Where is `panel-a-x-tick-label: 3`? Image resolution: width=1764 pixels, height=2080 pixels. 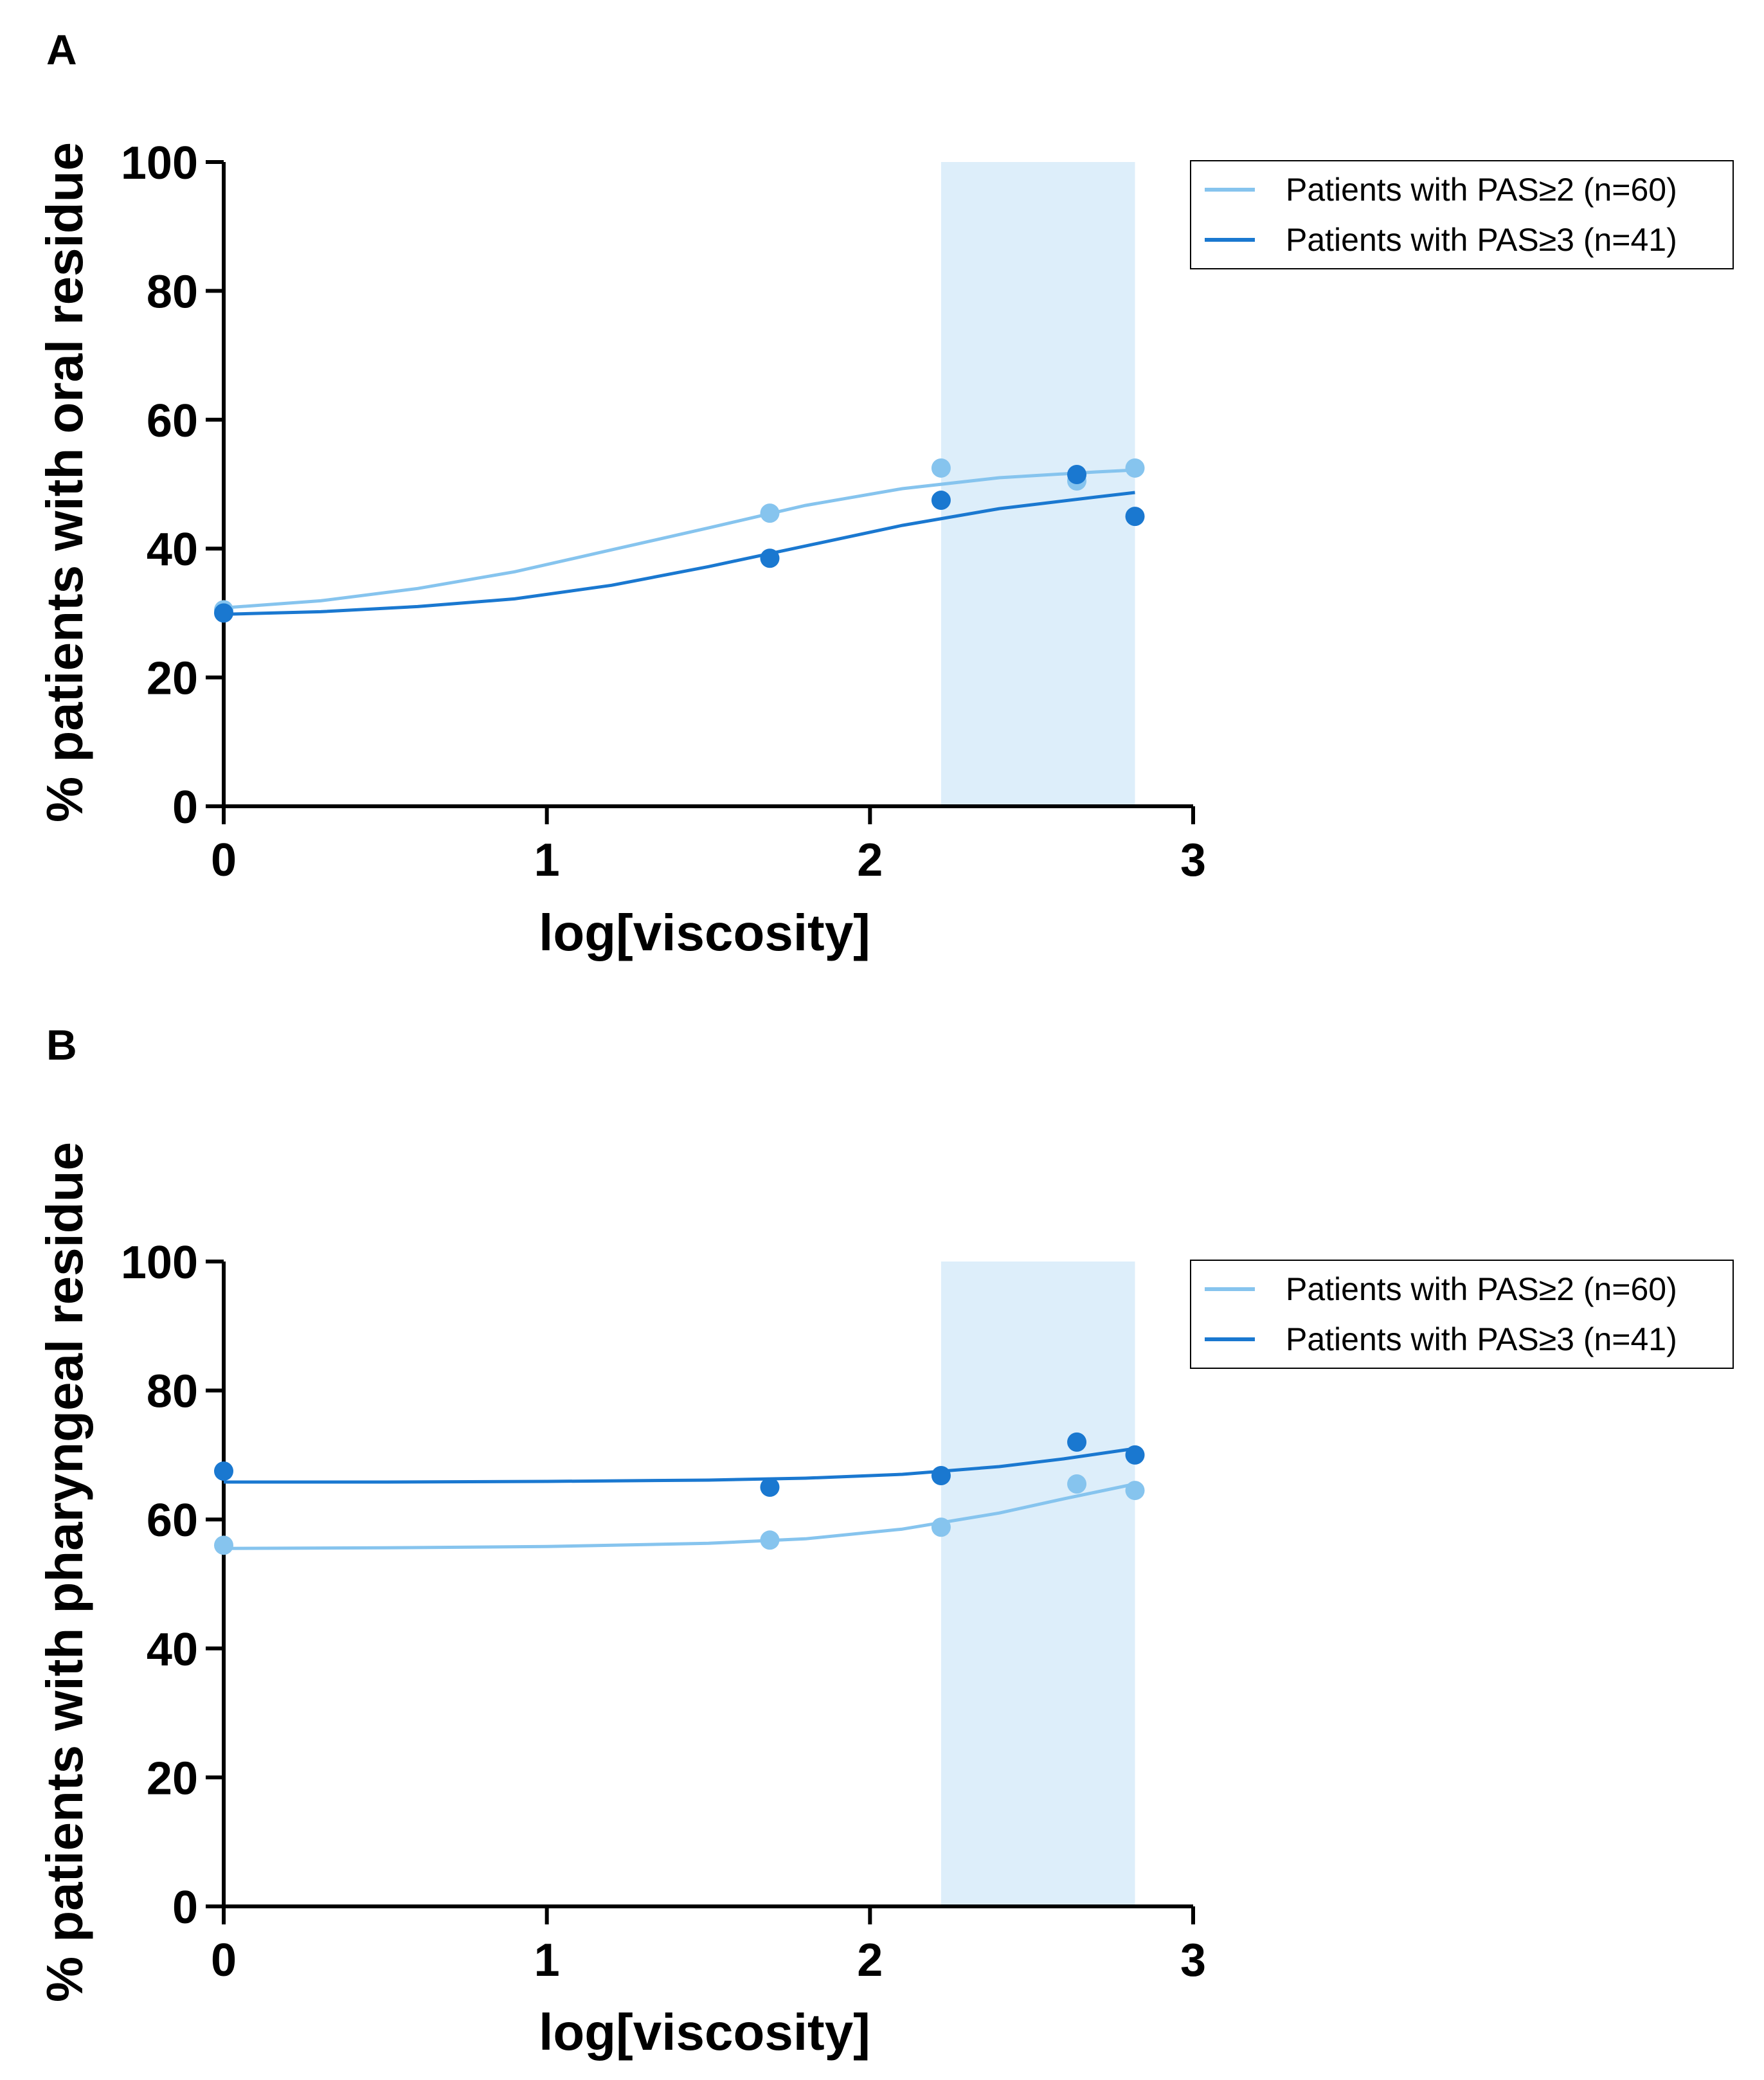
panel-a-x-tick-label: 3 is located at coordinates (1193, 860).